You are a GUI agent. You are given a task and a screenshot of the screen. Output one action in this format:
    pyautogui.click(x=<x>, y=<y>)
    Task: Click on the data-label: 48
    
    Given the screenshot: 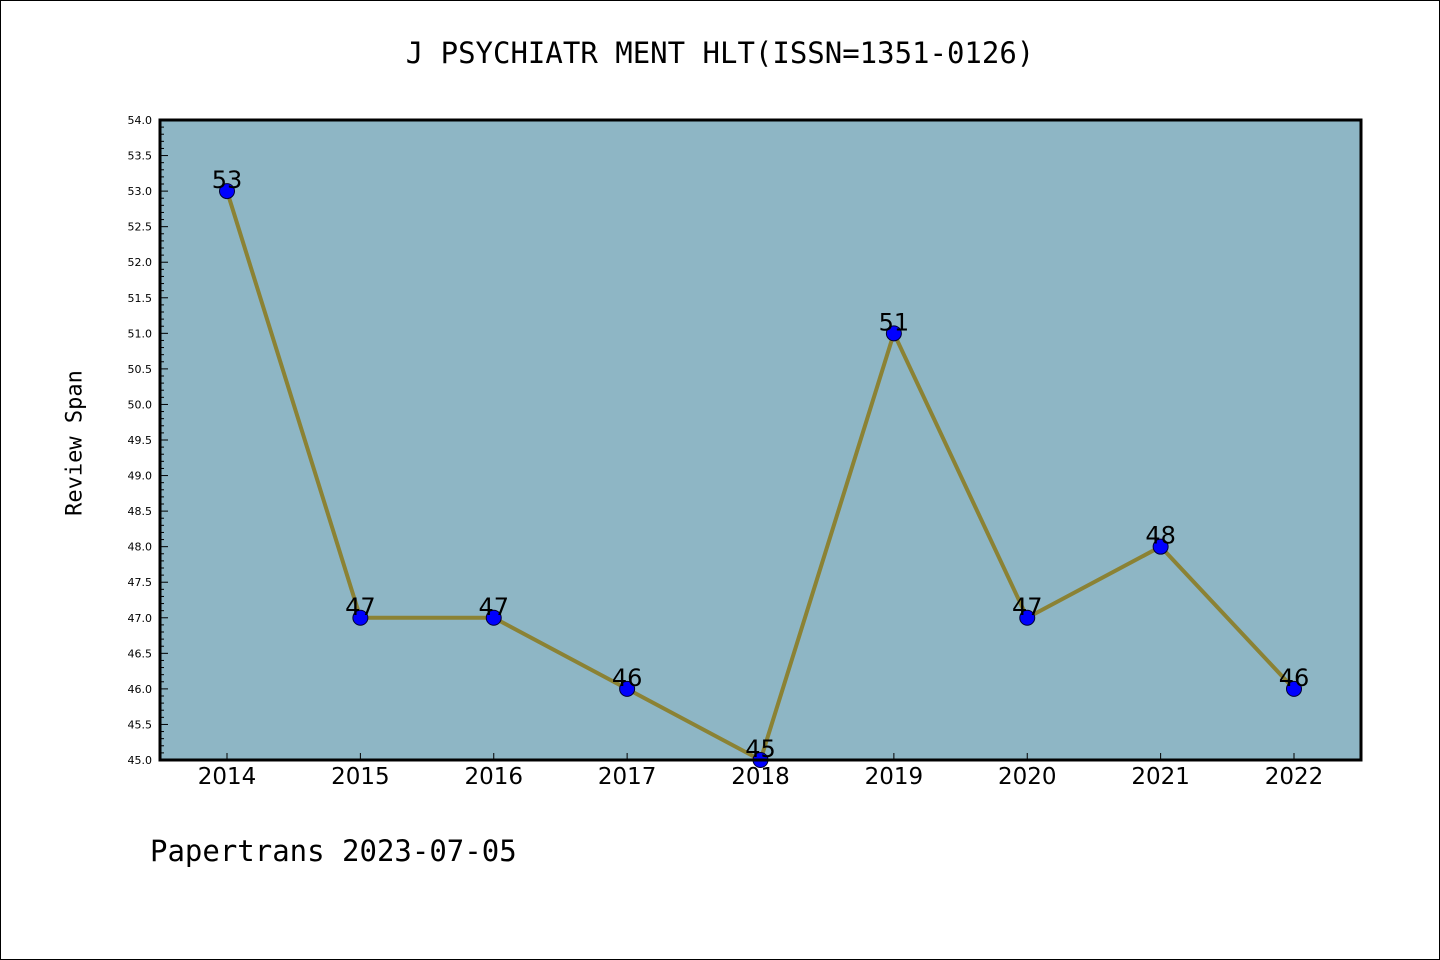 What is the action you would take?
    pyautogui.click(x=1160, y=536)
    